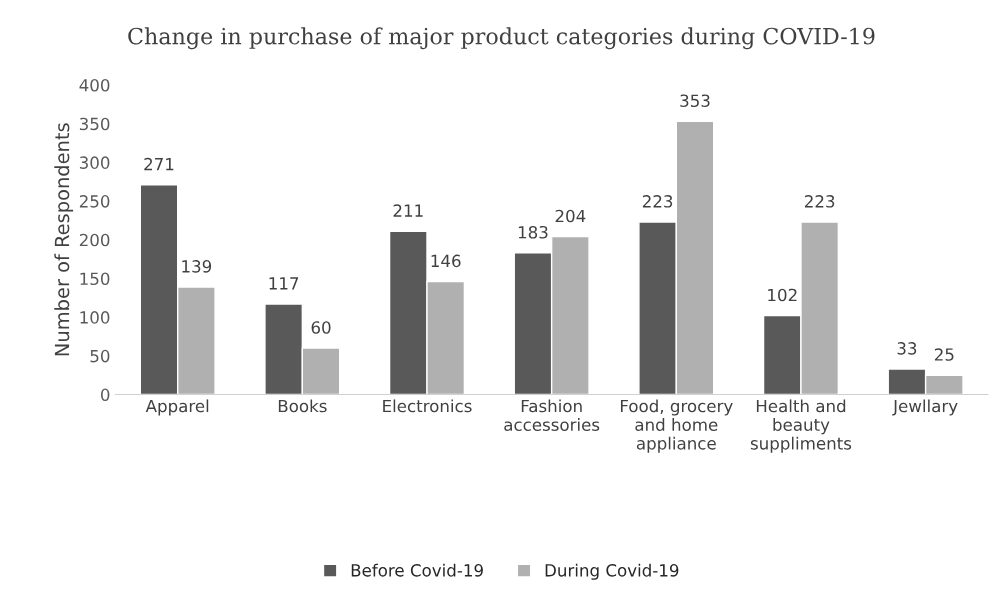 The height and width of the screenshot is (607, 1003). What do you see at coordinates (907, 348) in the screenshot?
I see `data-label: 33` at bounding box center [907, 348].